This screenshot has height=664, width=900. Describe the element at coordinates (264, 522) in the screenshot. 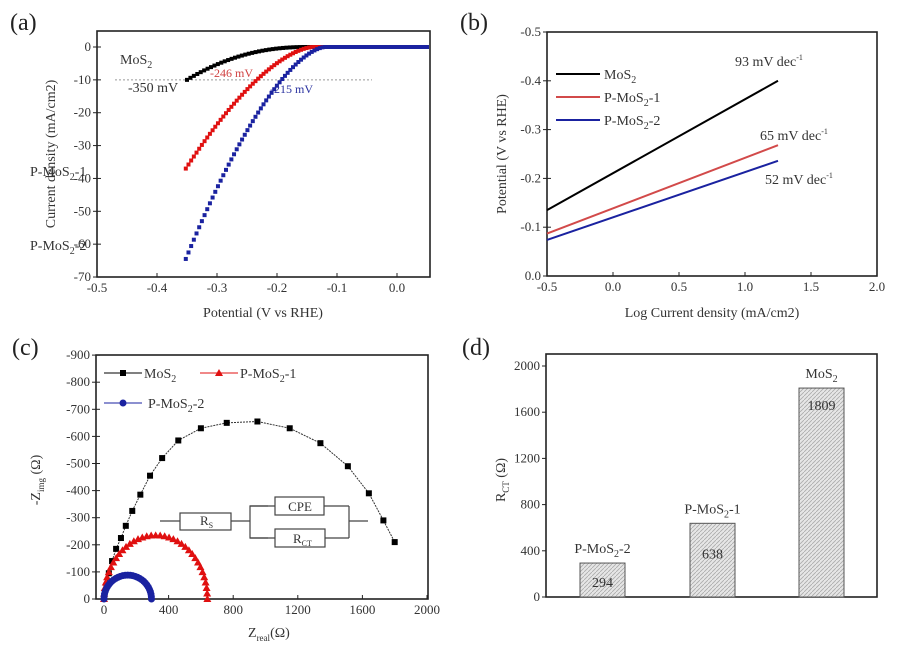

I see `equivalent-circuit` at that location.